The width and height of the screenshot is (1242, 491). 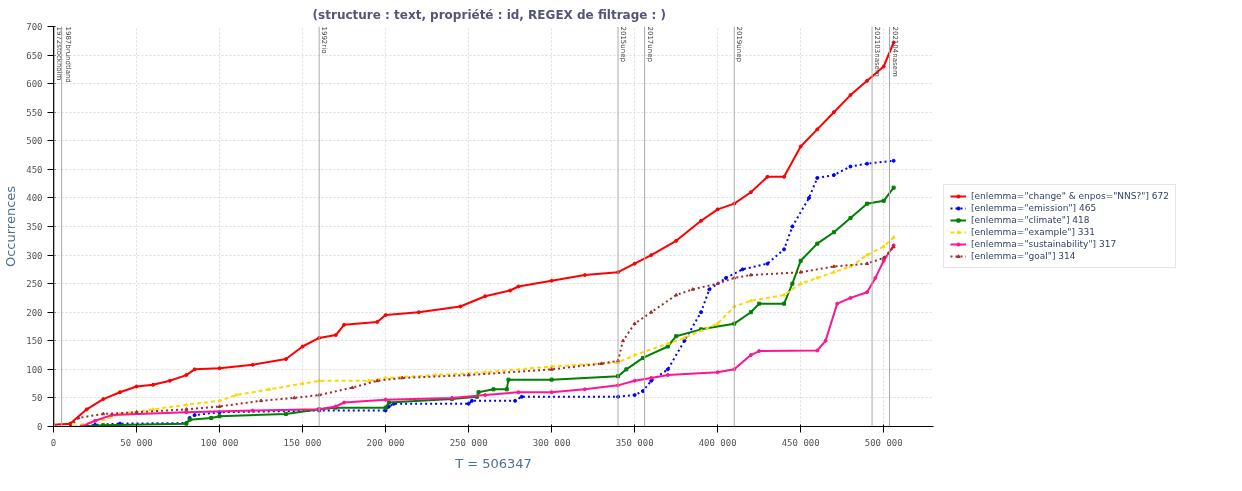 I want to click on x-tick-label: 500 000, so click(x=883, y=442).